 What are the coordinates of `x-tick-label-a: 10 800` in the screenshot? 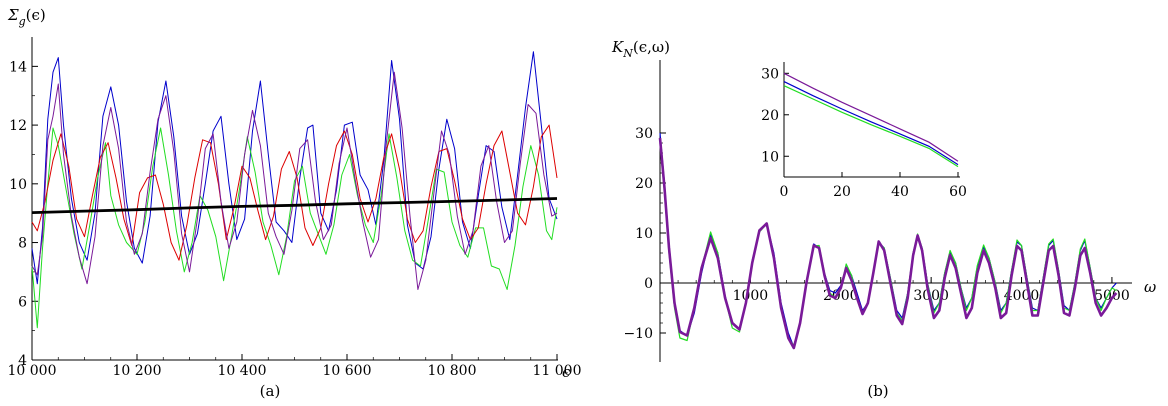 It's located at (452, 371).